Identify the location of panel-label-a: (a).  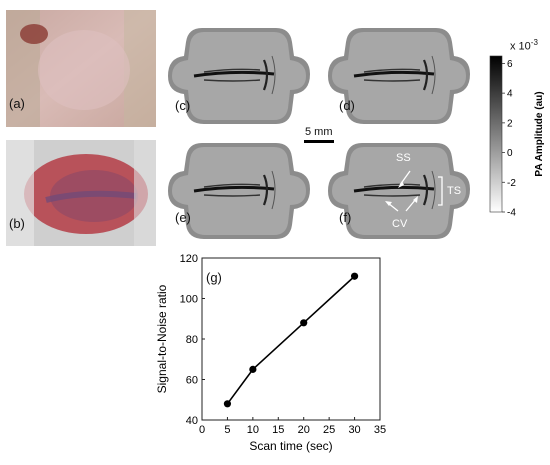
(17, 103).